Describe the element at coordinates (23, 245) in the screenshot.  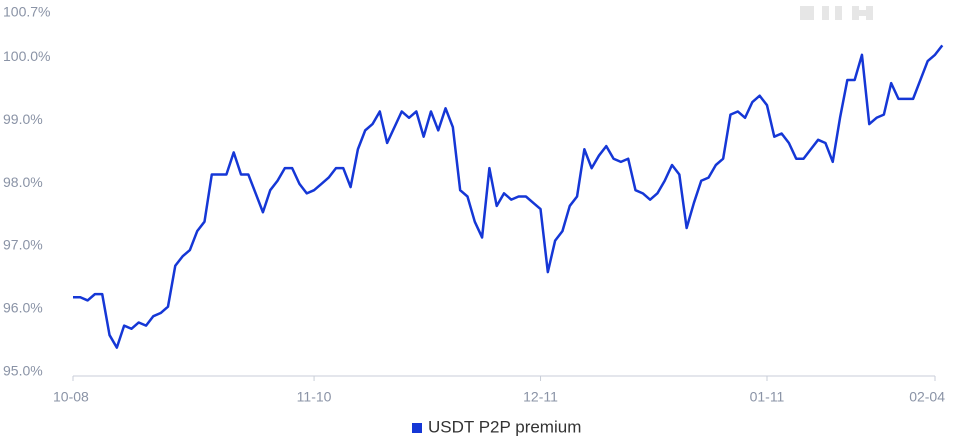
I see `y-tick-label: 97.0%` at that location.